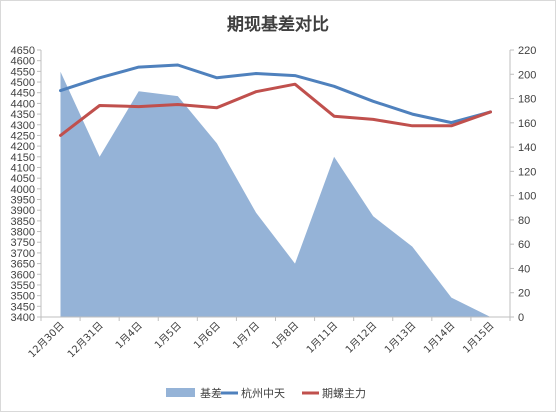 The width and height of the screenshot is (556, 412). Describe the element at coordinates (23, 222) in the screenshot. I see `left-tick-label: 3850` at that location.